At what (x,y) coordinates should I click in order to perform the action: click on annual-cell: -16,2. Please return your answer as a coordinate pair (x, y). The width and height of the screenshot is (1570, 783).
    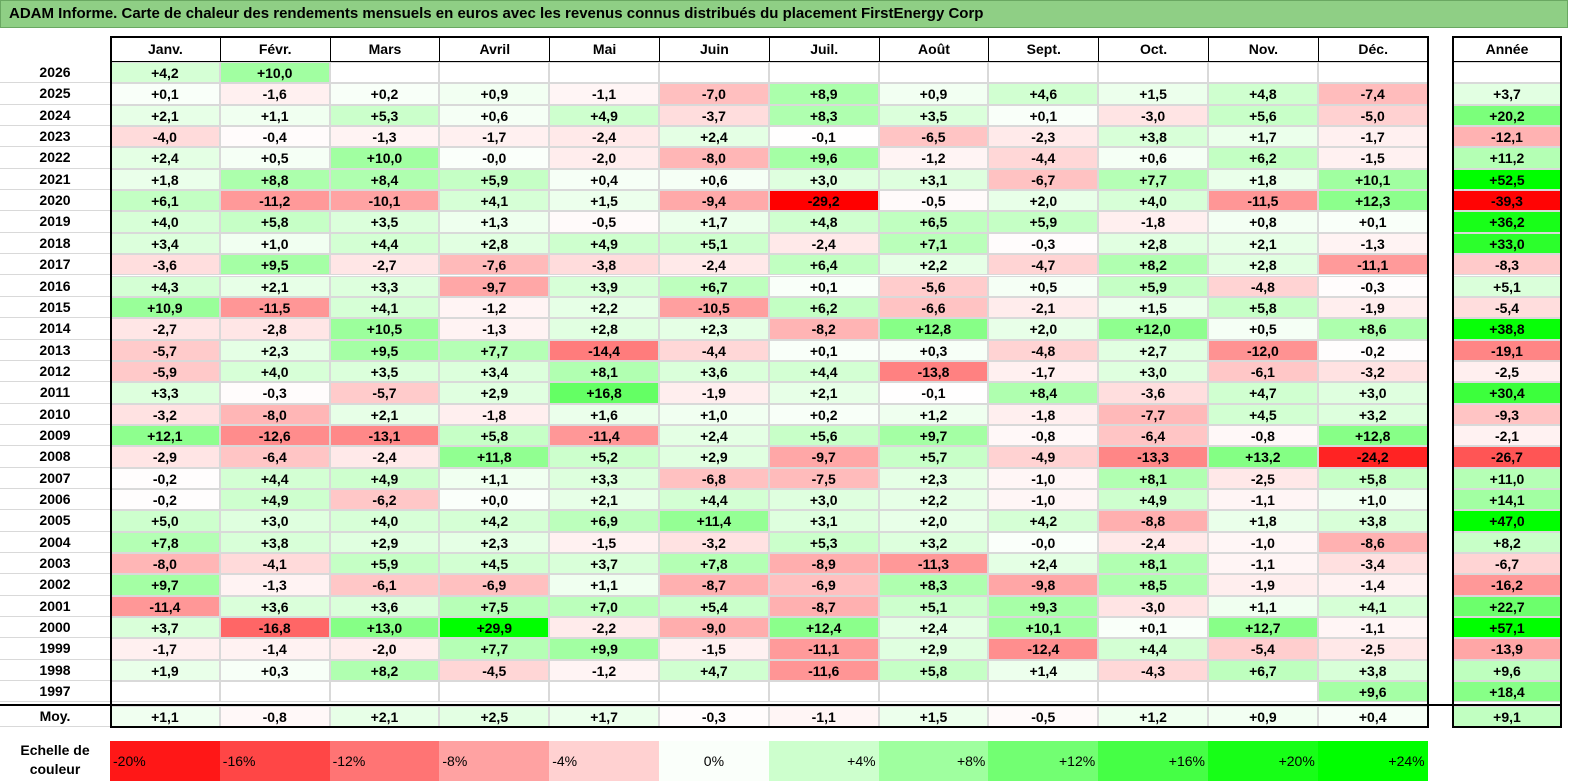
    Looking at the image, I should click on (1507, 585).